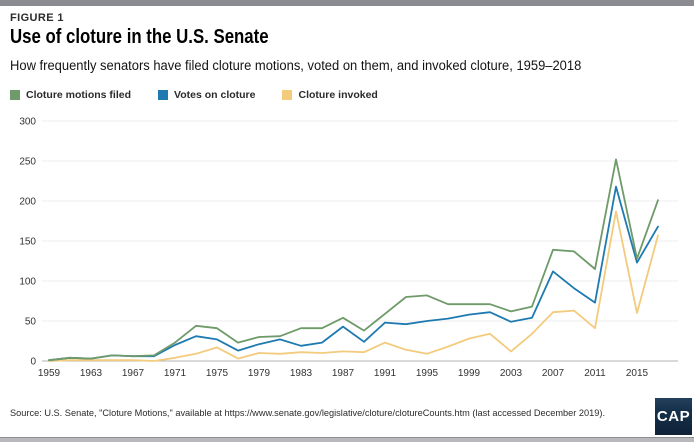  I want to click on y-tick-label: 50, so click(31, 322).